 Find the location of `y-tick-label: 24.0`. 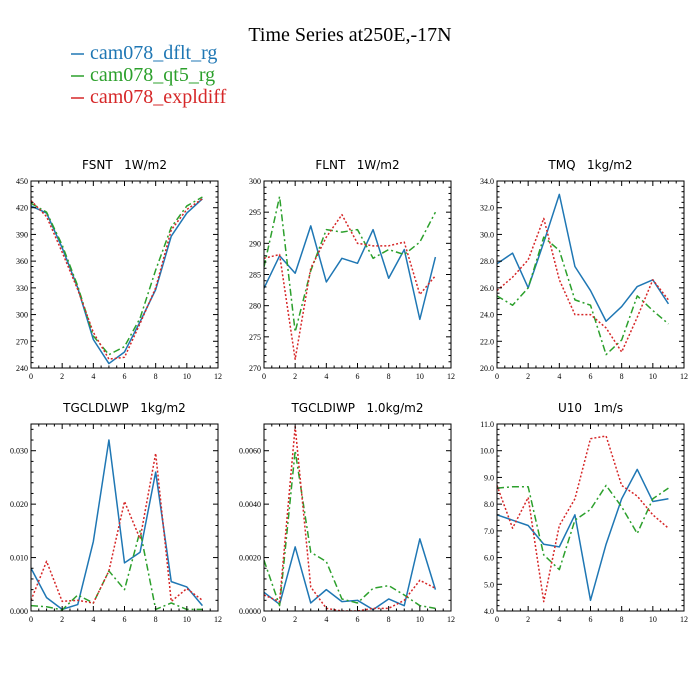

y-tick-label: 24.0 is located at coordinates (487, 315).